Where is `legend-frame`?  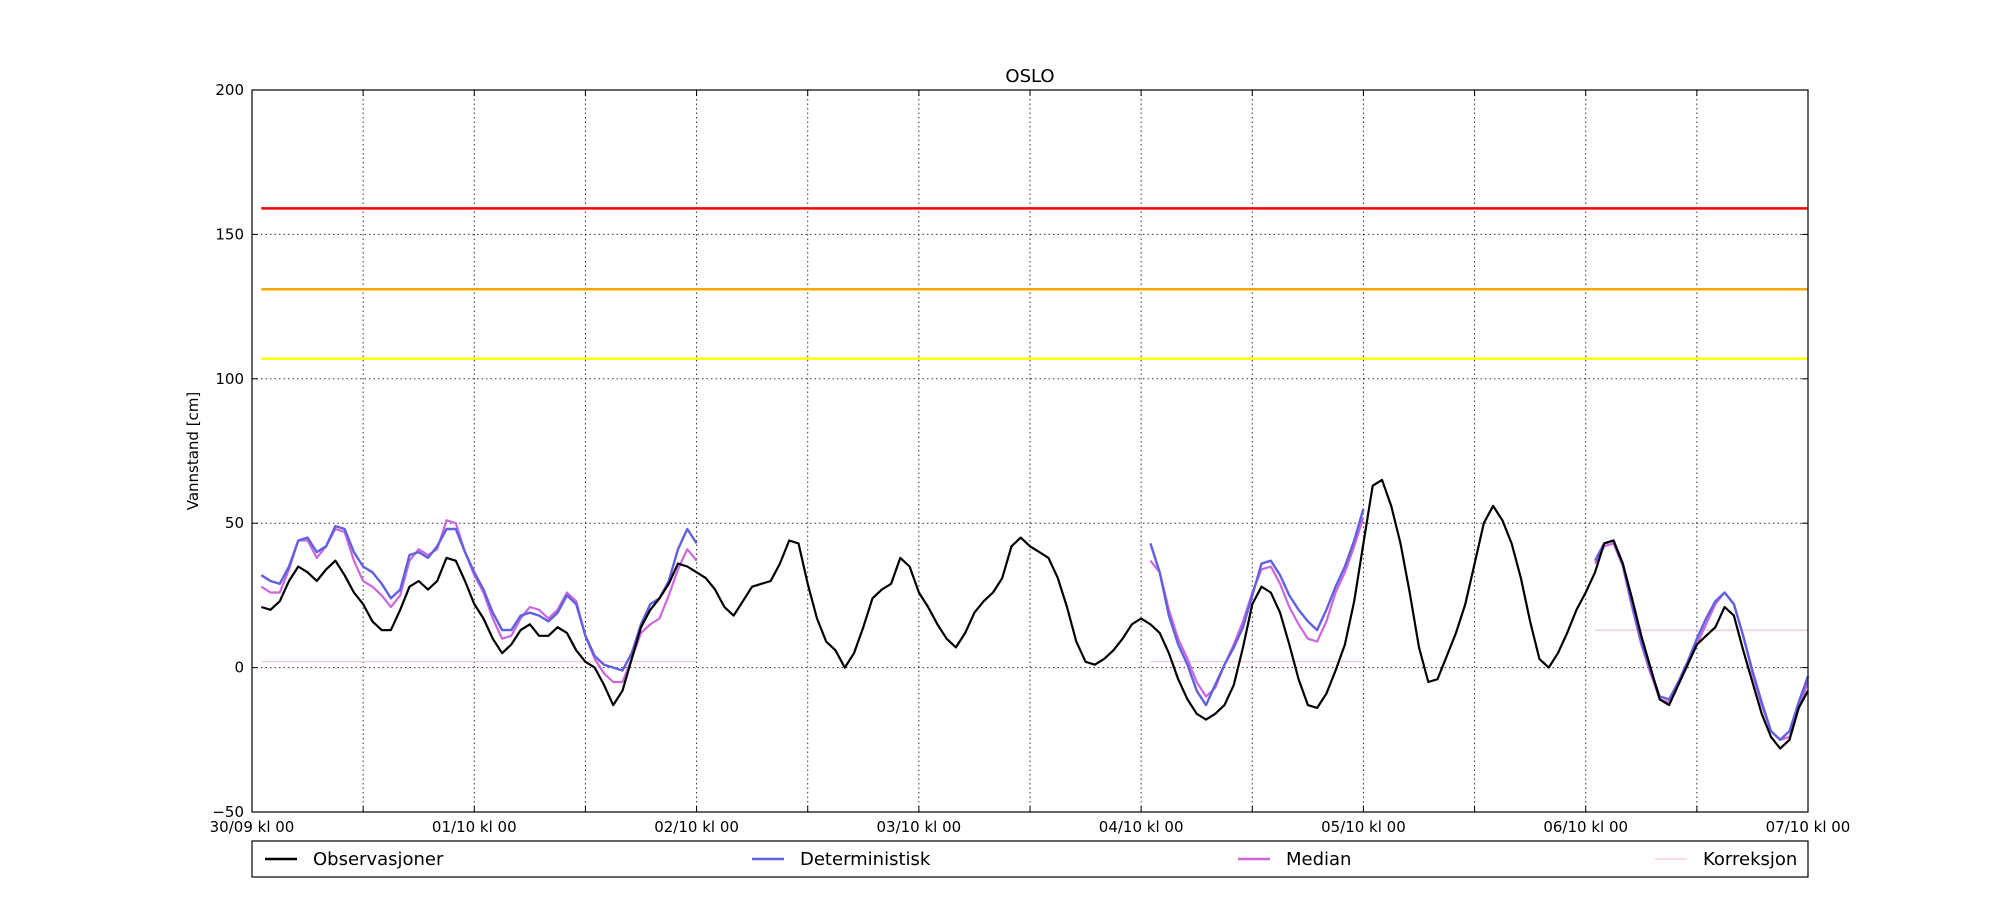
legend-frame is located at coordinates (1030, 859).